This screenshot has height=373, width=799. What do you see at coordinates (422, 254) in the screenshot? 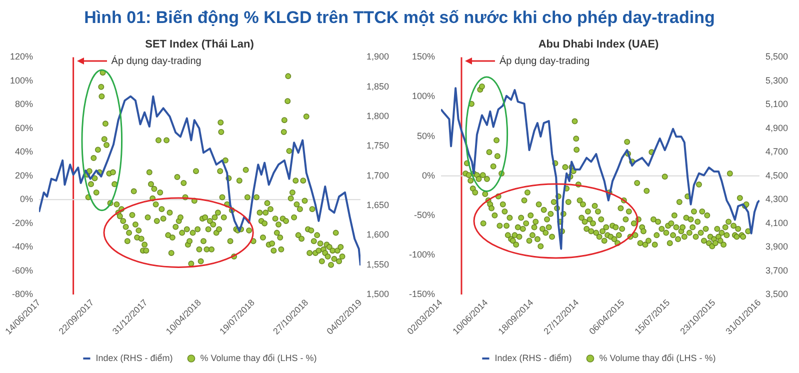
I see `y-tick-label: -100%` at bounding box center [422, 254].